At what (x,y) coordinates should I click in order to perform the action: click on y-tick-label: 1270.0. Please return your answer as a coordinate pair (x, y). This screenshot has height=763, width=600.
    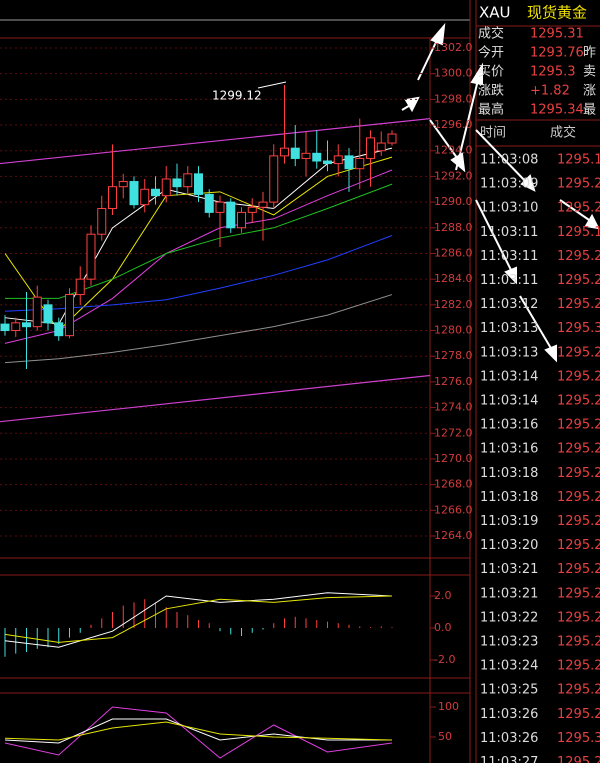
    Looking at the image, I should click on (453, 458).